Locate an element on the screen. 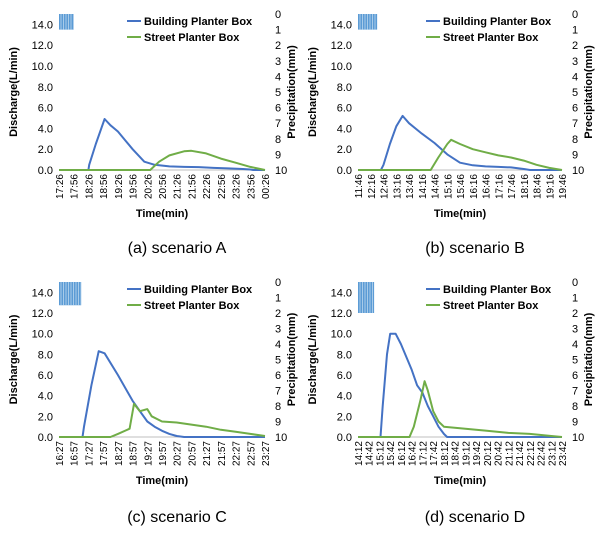 The width and height of the screenshot is (605, 533). y-tick-label: 8.0 is located at coordinates (45, 88).